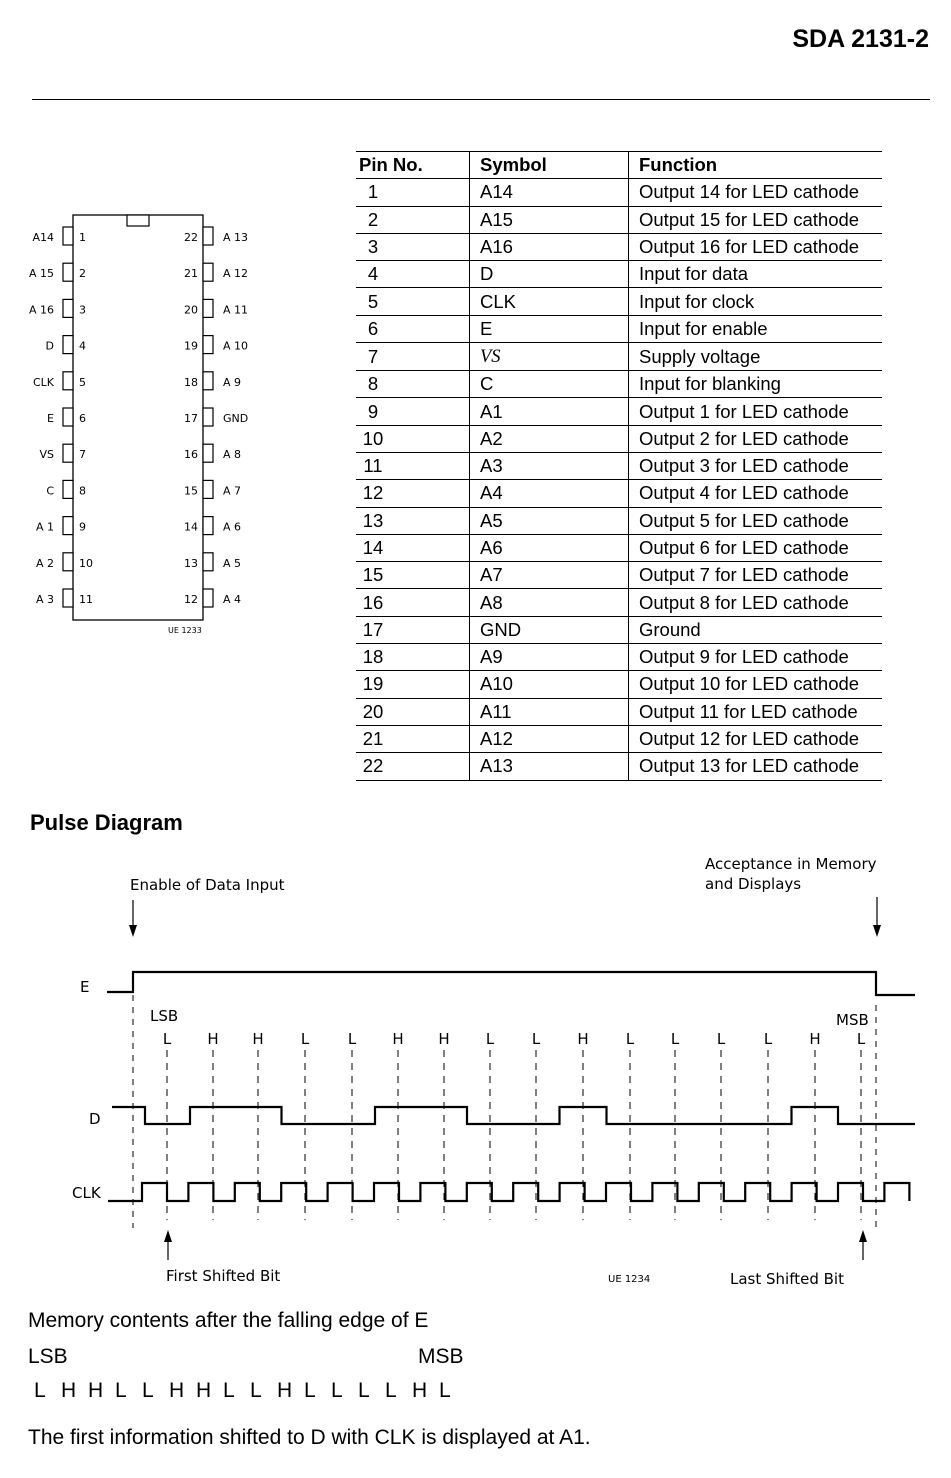 The width and height of the screenshot is (951, 1478). I want to click on symbol-text: VS, so click(490, 357).